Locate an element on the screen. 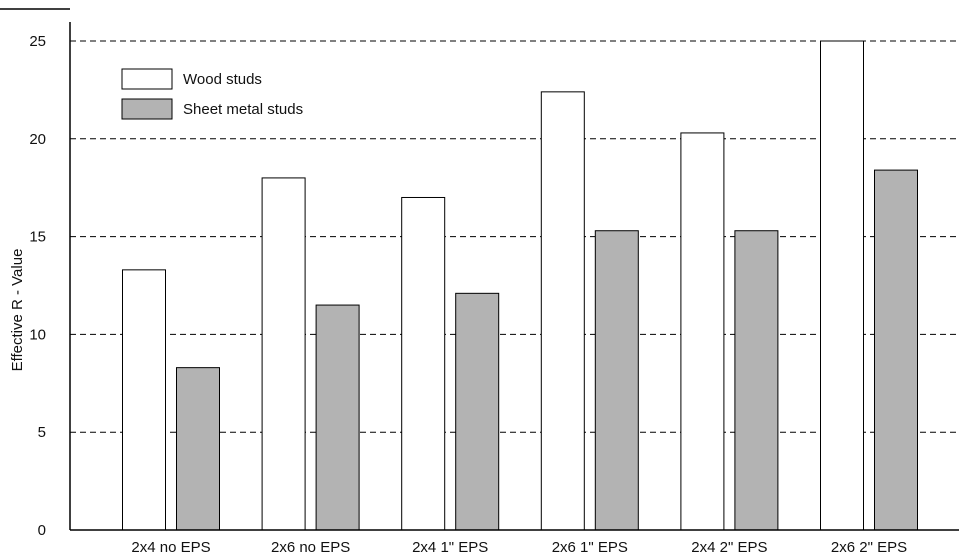 The image size is (959, 558). y-tick-label: 5 is located at coordinates (42, 432).